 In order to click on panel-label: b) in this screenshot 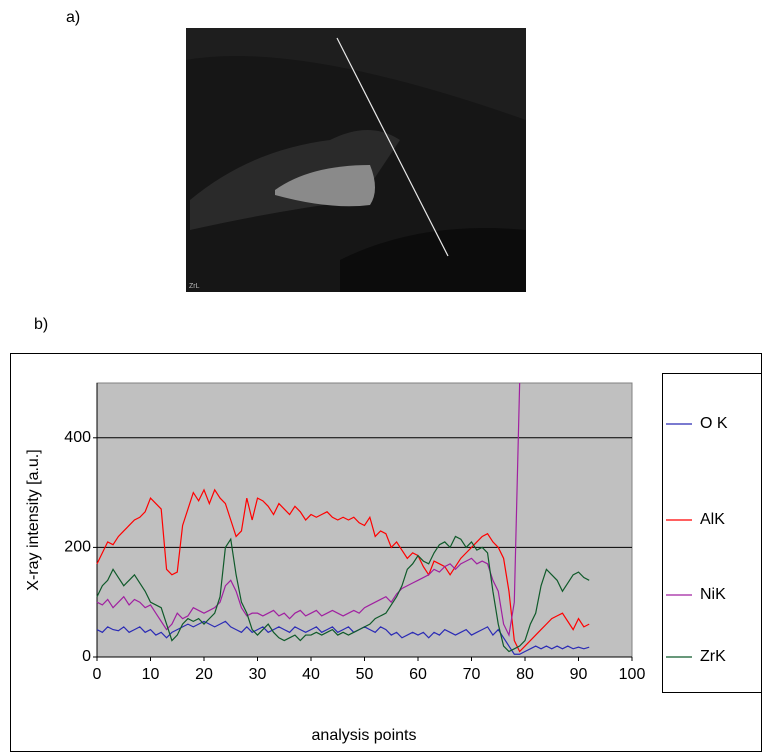, I will do `click(41, 324)`.